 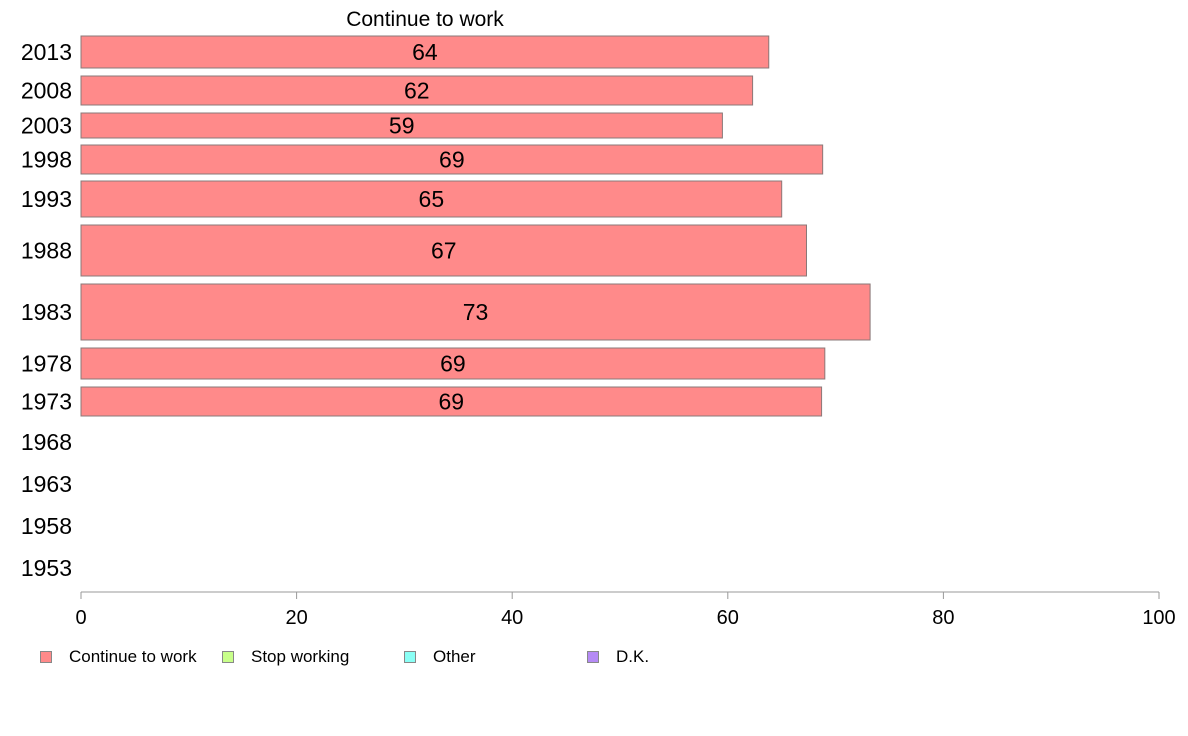 What do you see at coordinates (46, 364) in the screenshot?
I see `y-tick-label-1978: 1978` at bounding box center [46, 364].